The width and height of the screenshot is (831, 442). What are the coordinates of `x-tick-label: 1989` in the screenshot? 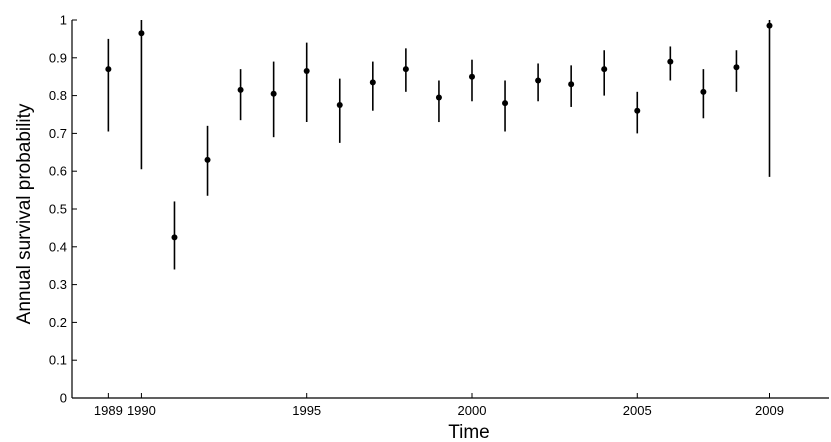 It's located at (108, 410).